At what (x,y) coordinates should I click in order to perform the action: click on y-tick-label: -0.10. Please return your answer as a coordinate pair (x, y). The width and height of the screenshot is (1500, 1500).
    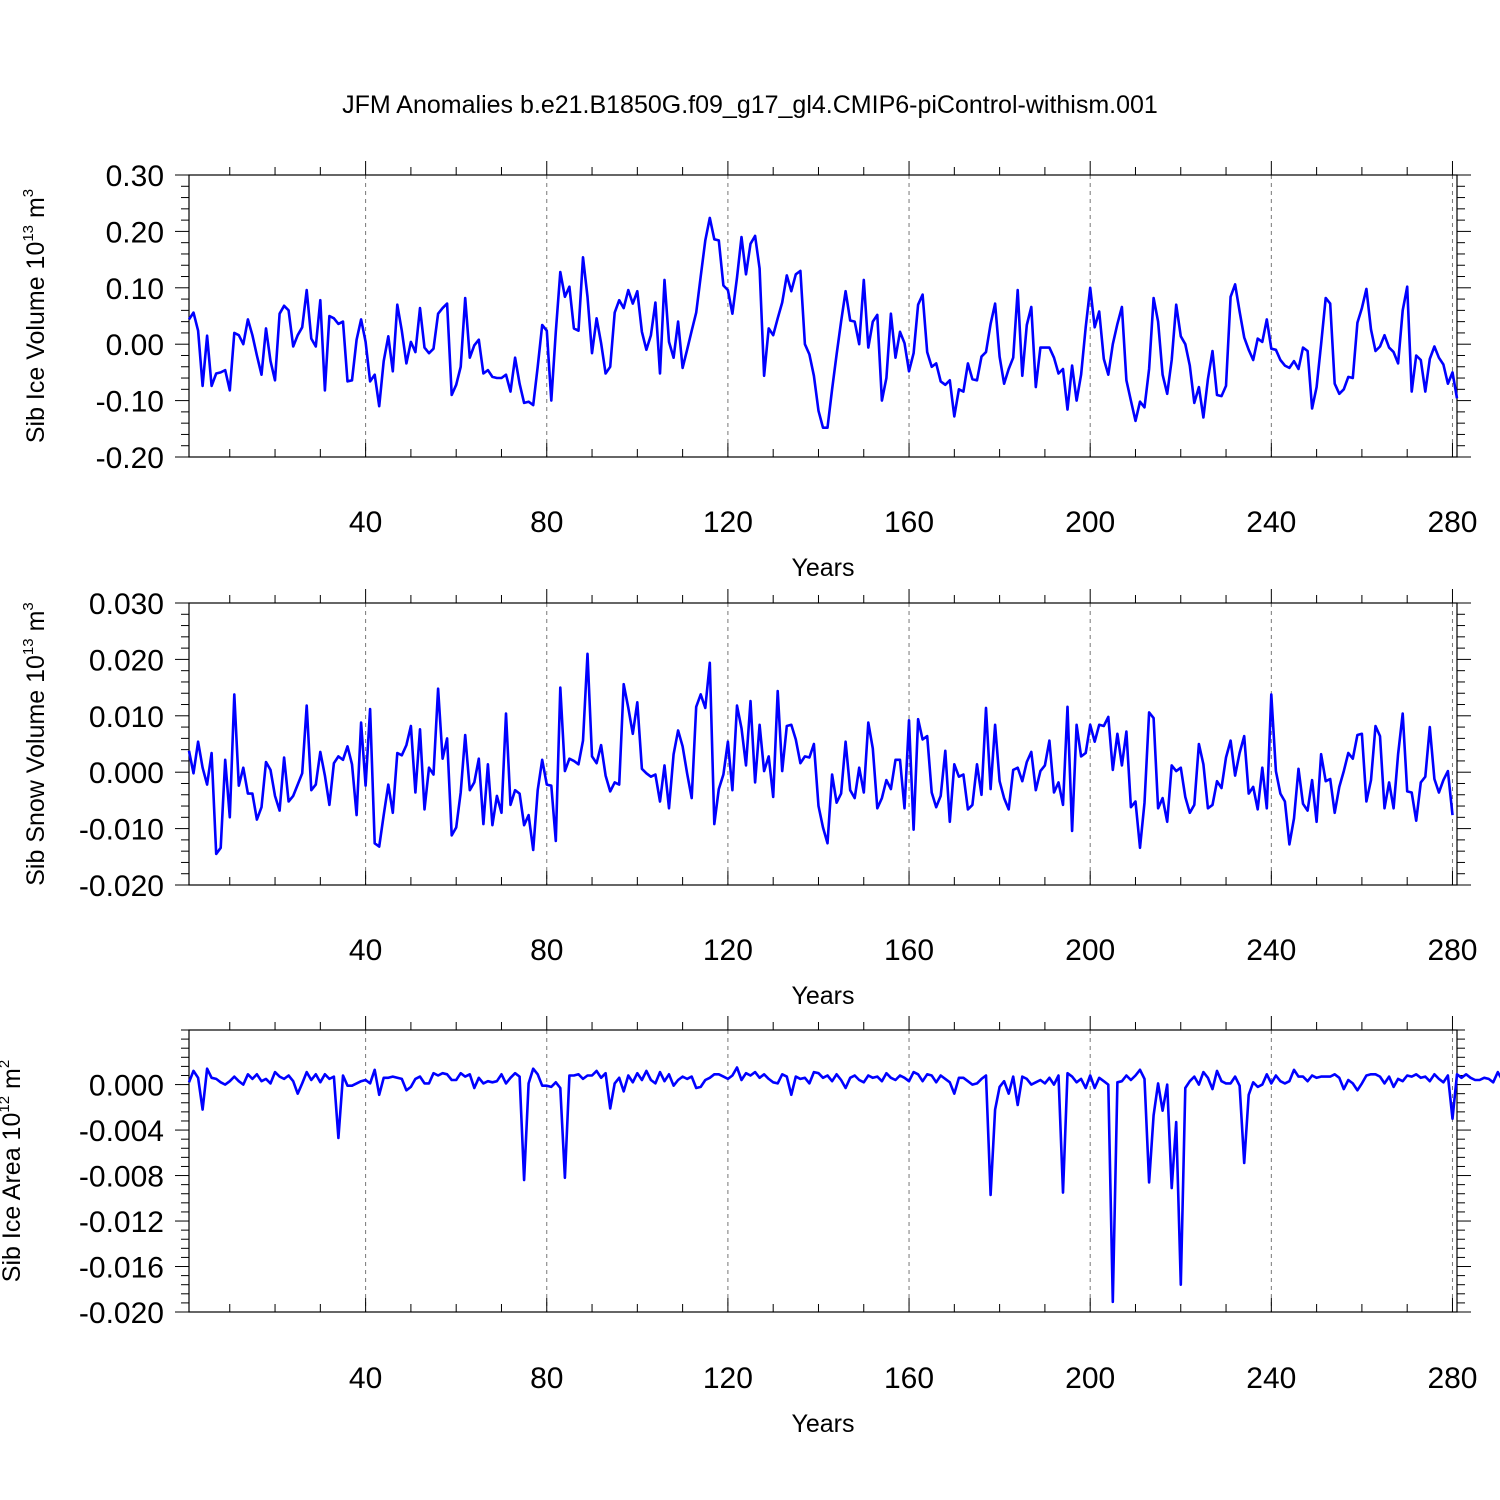
    Looking at the image, I should click on (130, 402).